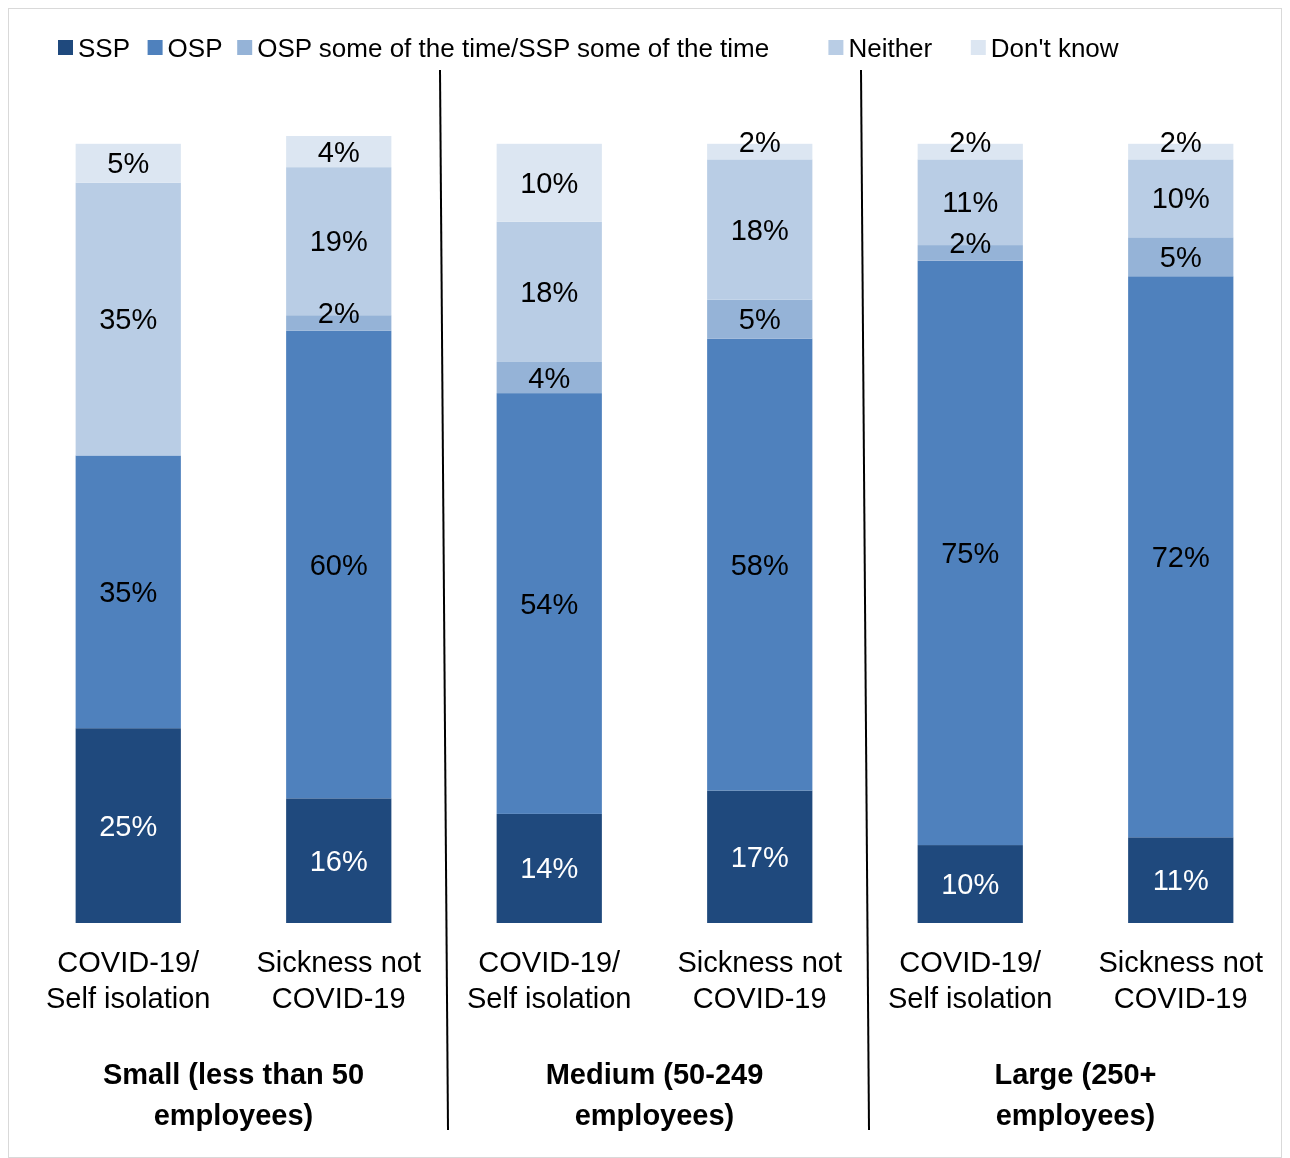 The width and height of the screenshot is (1290, 1158). Describe the element at coordinates (338, 241) in the screenshot. I see `data-label: 19%` at that location.